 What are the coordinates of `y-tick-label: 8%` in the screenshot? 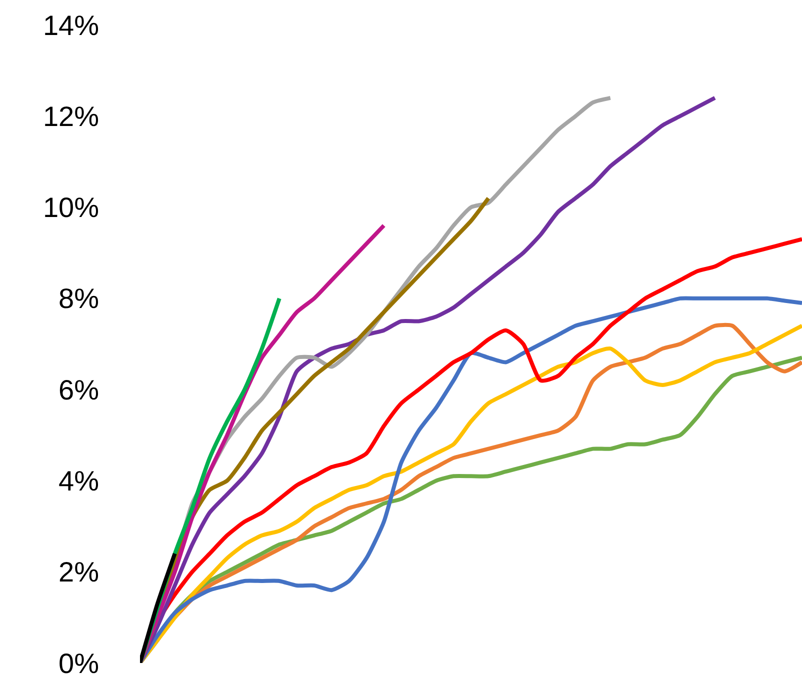 It's located at (78, 298).